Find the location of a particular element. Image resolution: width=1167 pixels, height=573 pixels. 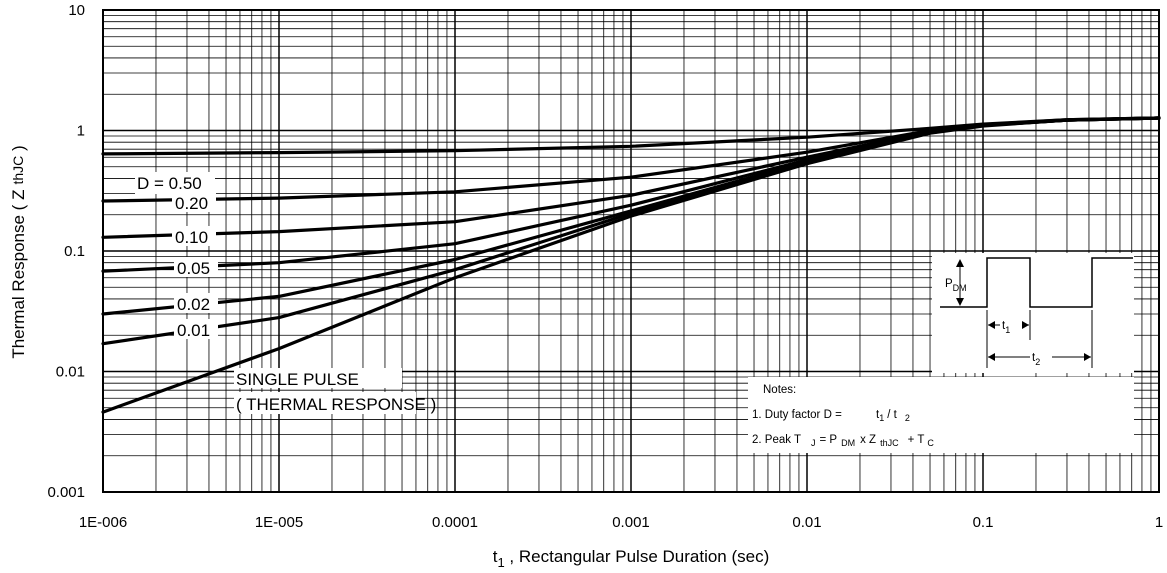

label-thermal-response: ( THERMAL RESPONSE ) is located at coordinates (336, 404).